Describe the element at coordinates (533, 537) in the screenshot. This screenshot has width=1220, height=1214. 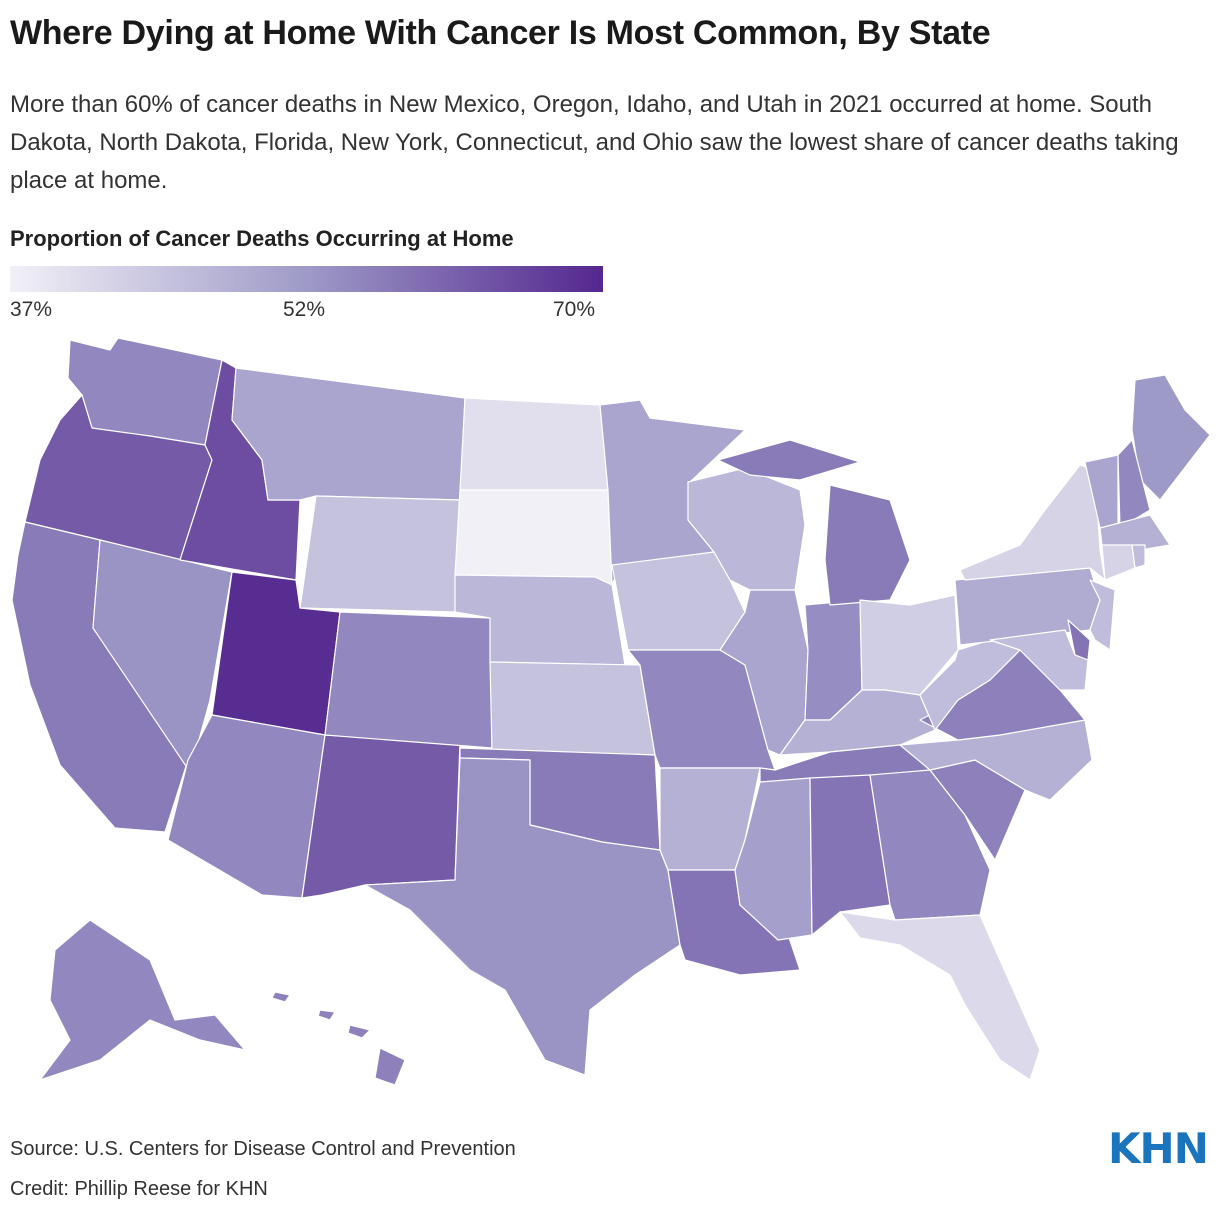
I see `state-sd` at that location.